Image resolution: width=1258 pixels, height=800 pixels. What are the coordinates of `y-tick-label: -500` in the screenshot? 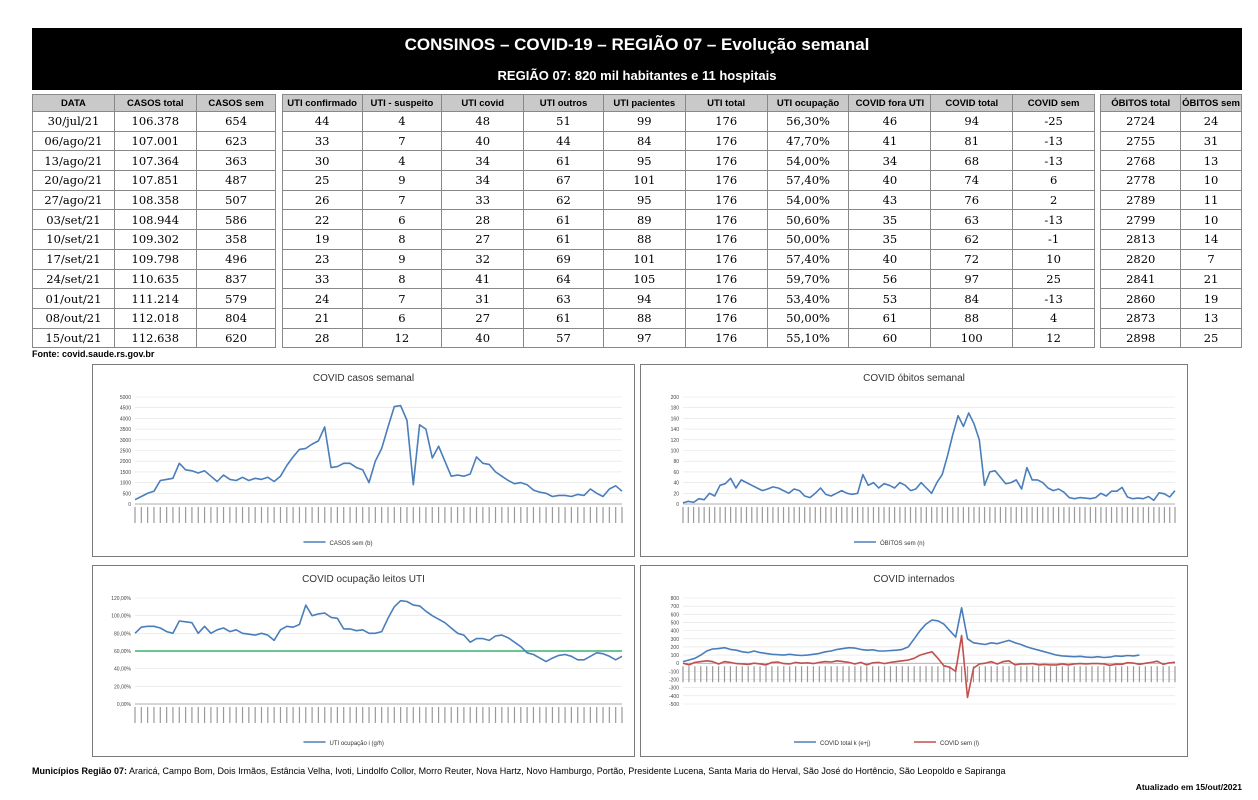 It's located at (674, 705).